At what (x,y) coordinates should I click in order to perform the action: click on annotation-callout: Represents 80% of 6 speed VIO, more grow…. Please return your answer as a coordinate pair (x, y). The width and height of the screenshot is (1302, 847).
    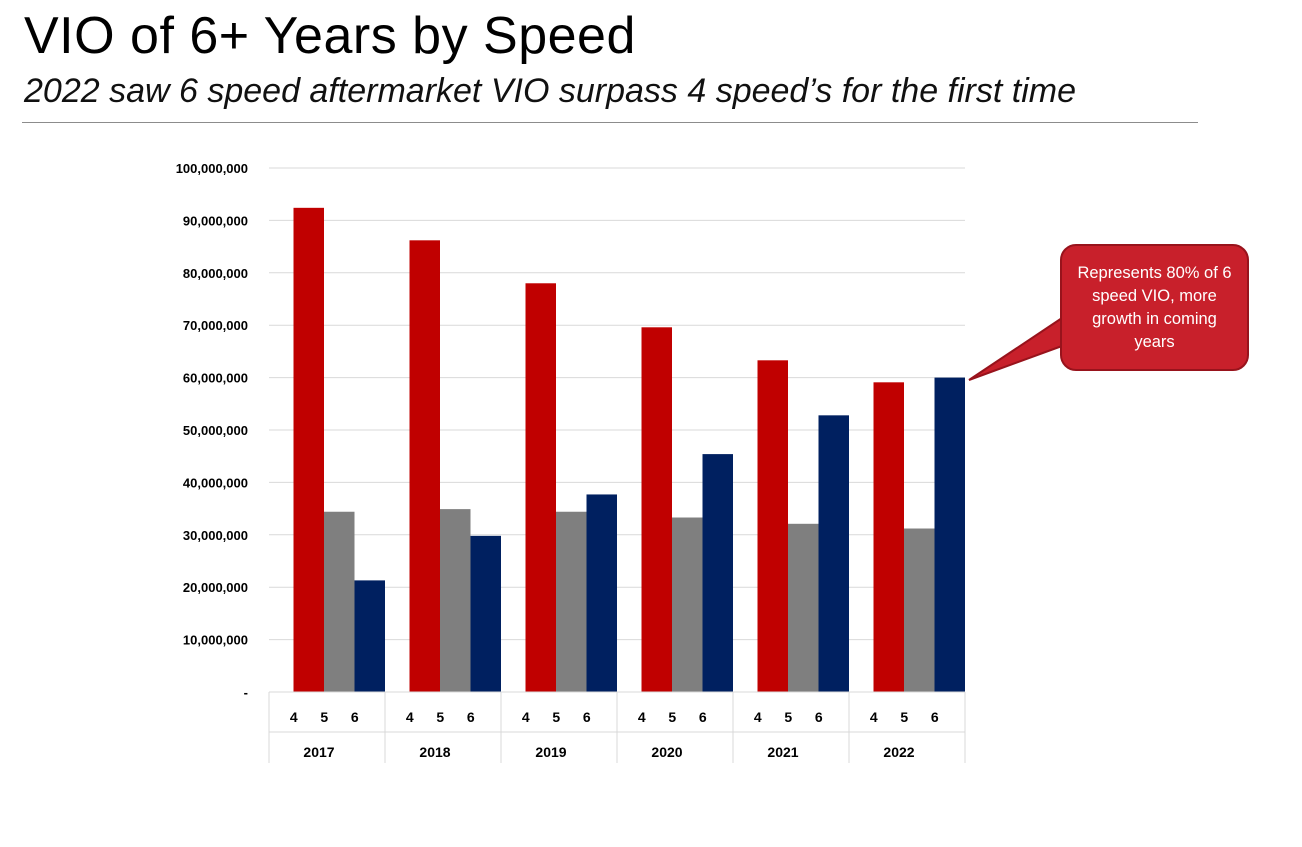
    Looking at the image, I should click on (1154, 307).